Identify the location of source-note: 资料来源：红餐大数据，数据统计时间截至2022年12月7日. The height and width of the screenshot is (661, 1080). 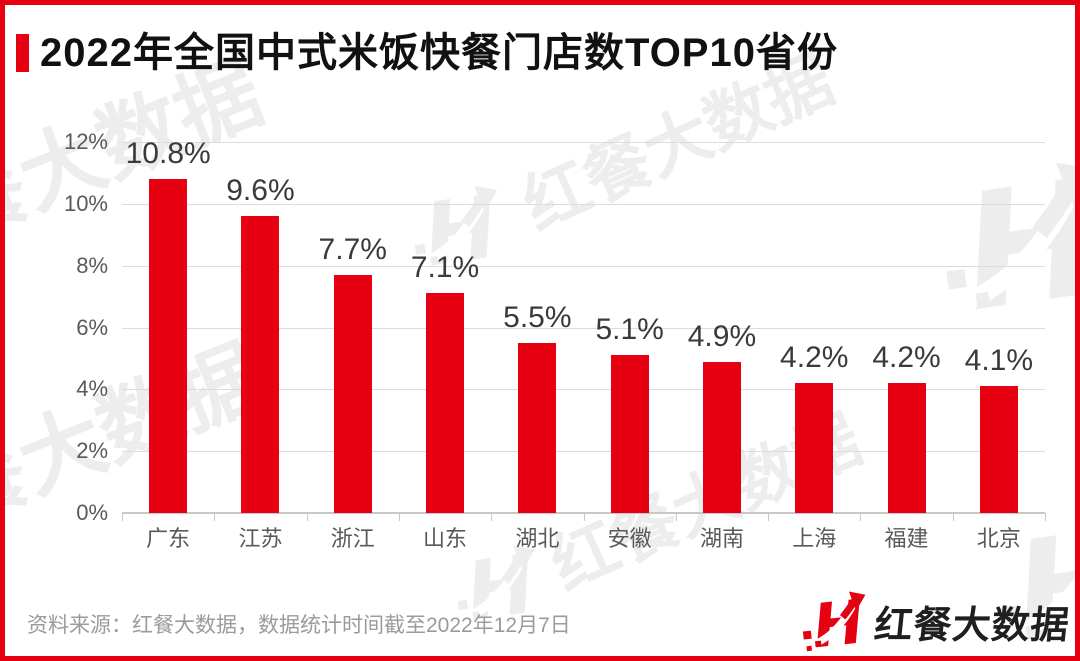
(299, 625).